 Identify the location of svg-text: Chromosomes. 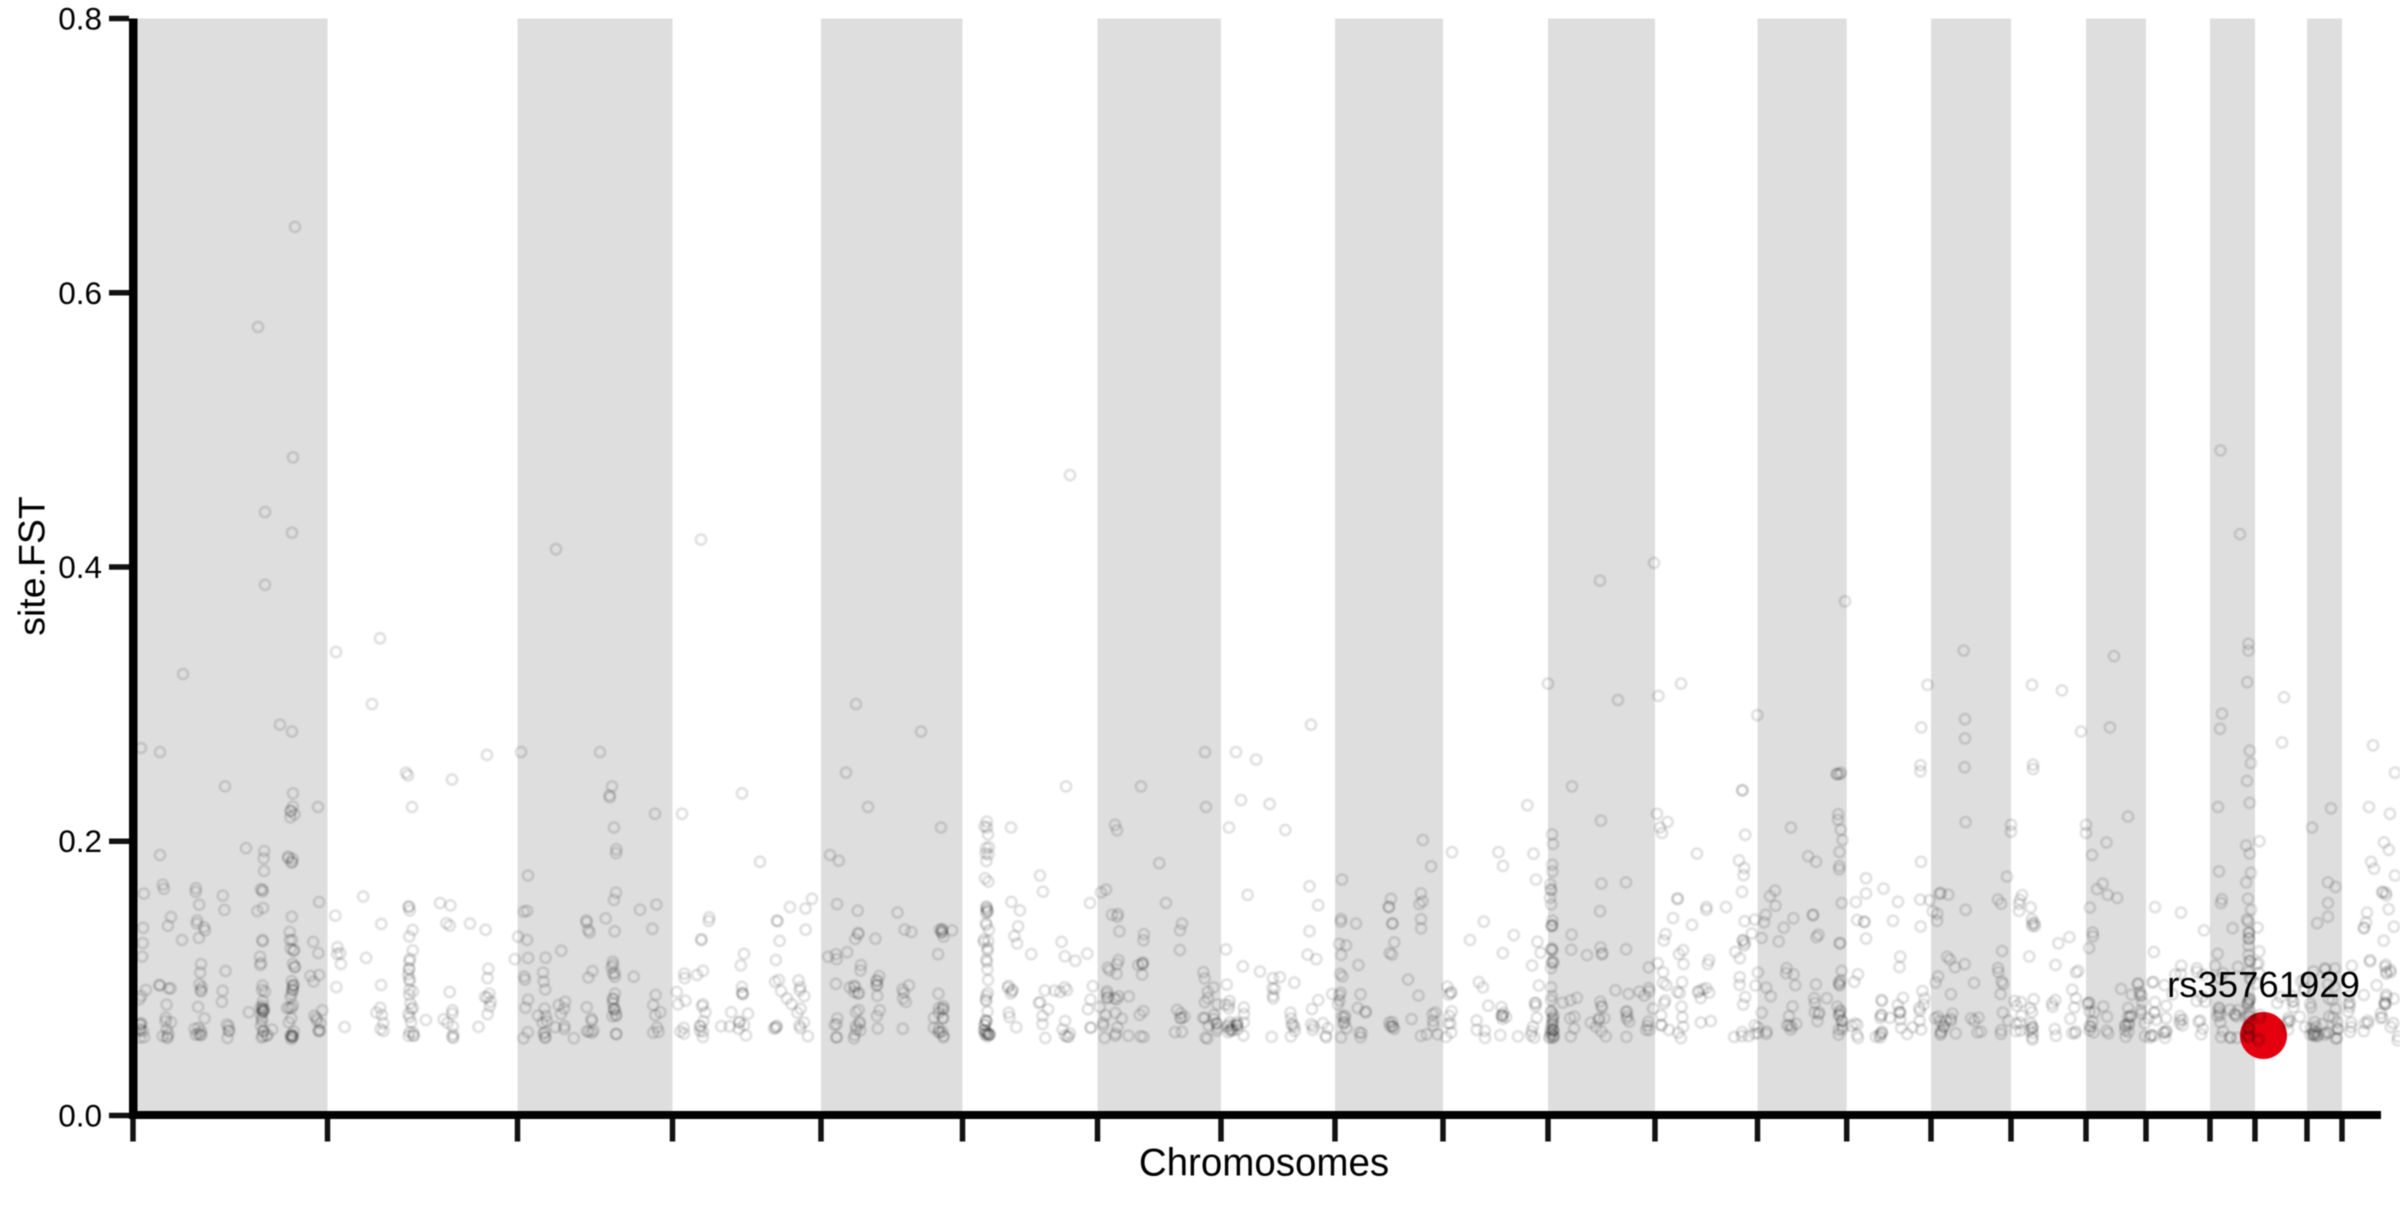
(1264, 1163).